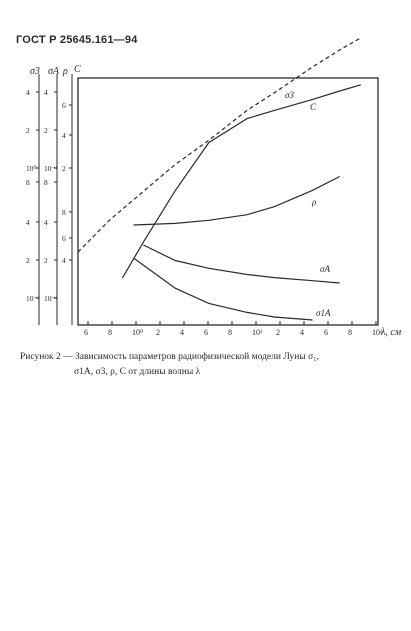  Describe the element at coordinates (313, 107) in the screenshot. I see `series-label: C` at that location.